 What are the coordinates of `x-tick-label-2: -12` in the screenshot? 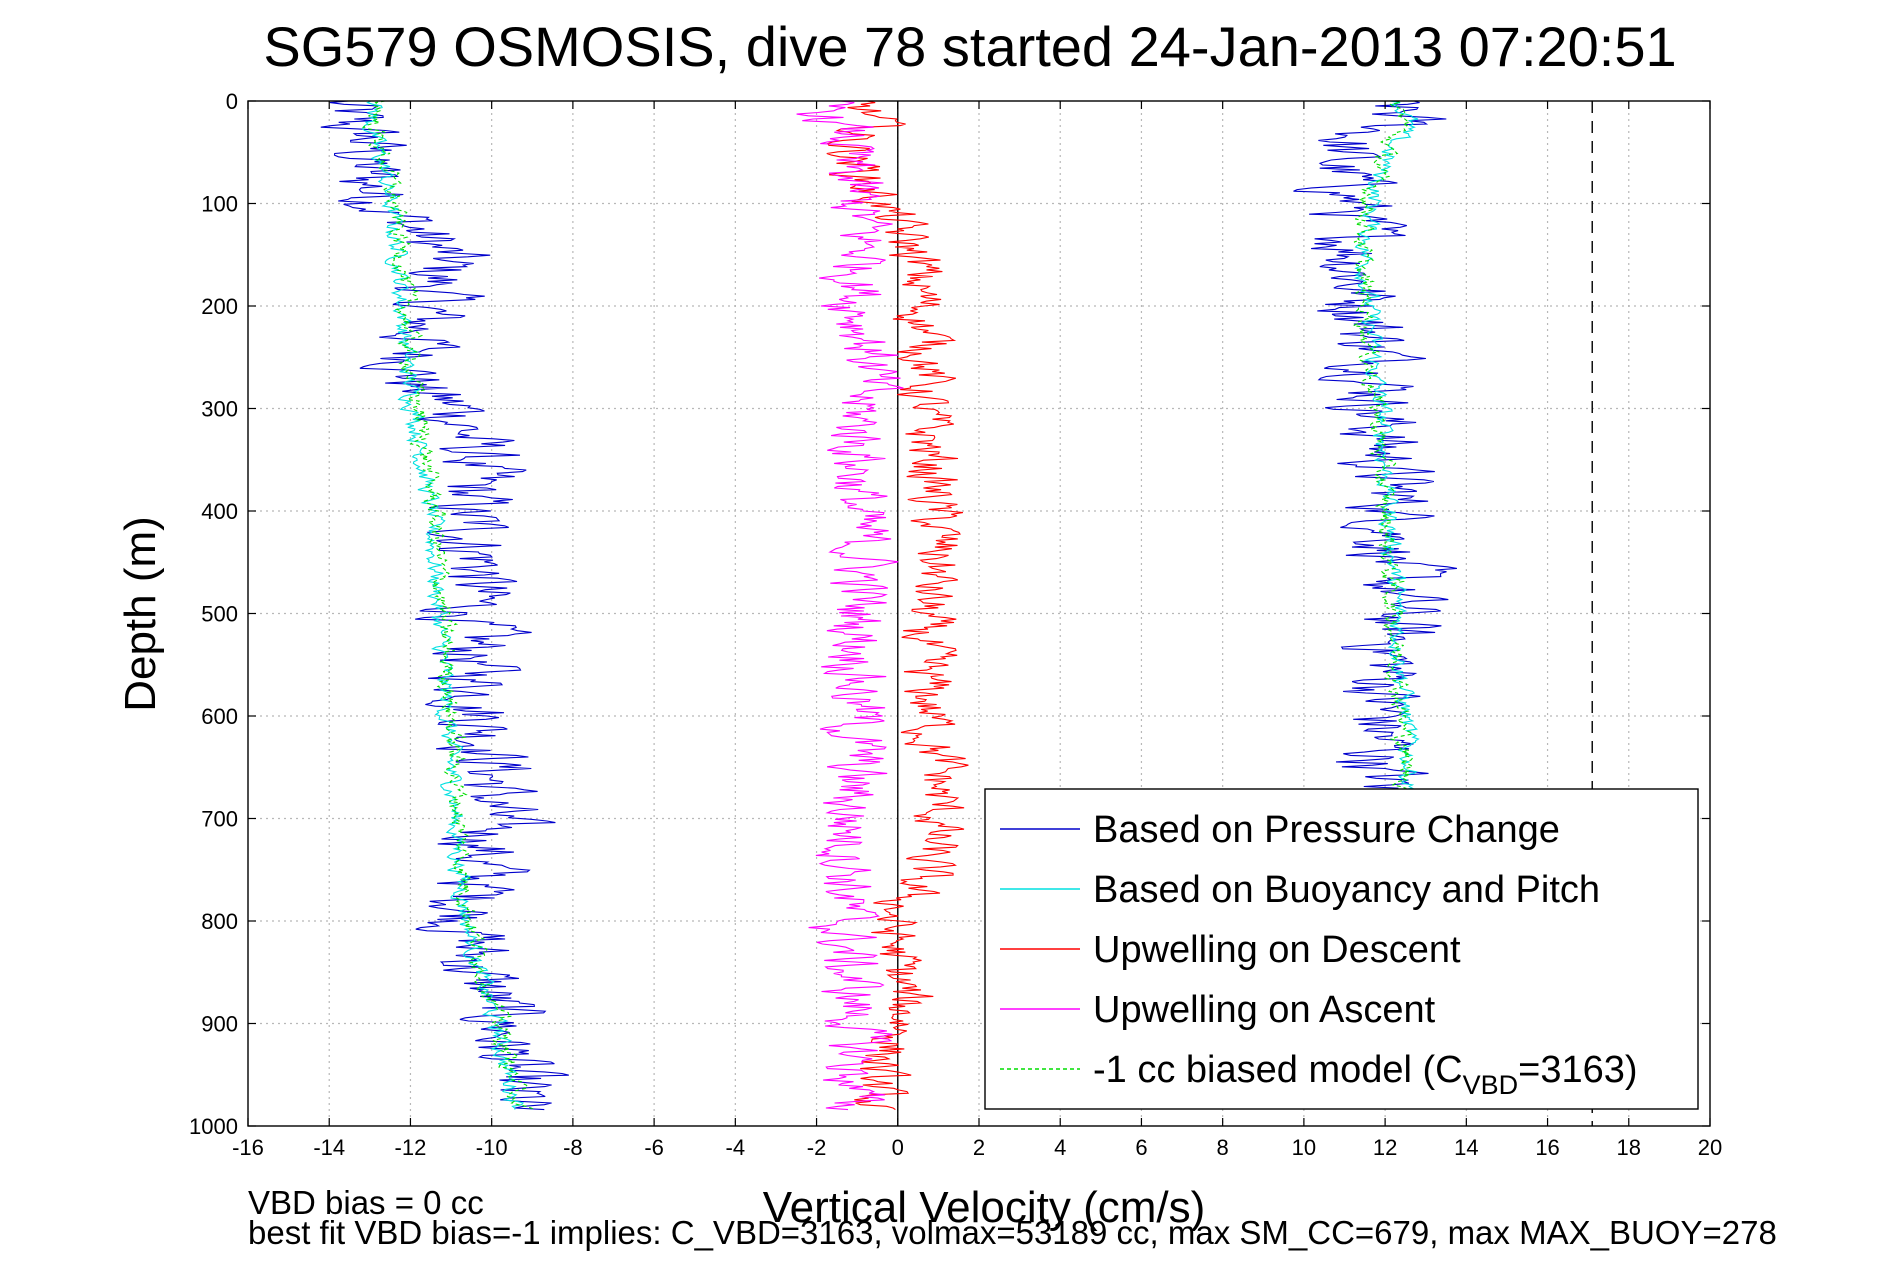 It's located at (411, 1147).